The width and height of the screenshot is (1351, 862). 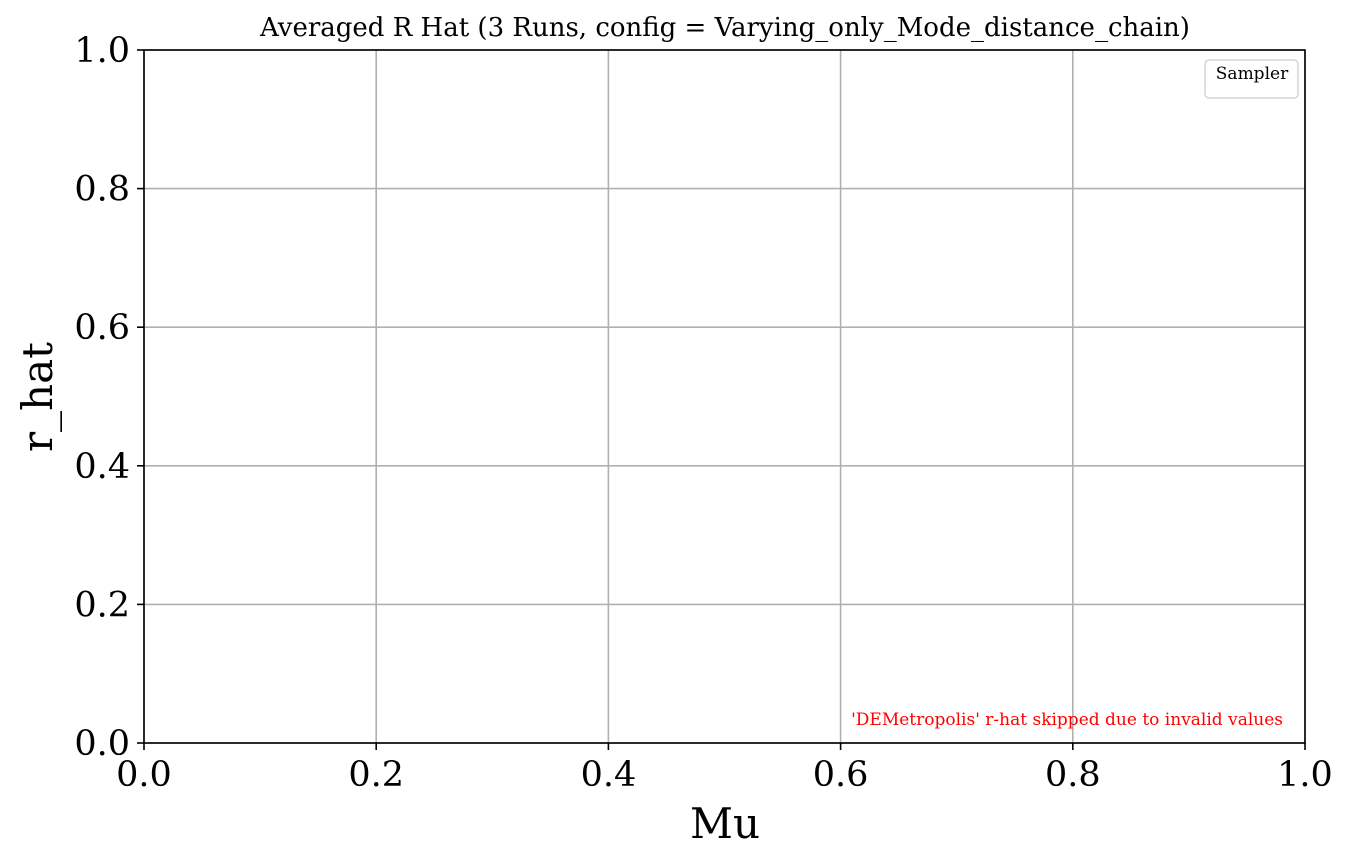 What do you see at coordinates (609, 775) in the screenshot?
I see `x-tick-label: 0.4` at bounding box center [609, 775].